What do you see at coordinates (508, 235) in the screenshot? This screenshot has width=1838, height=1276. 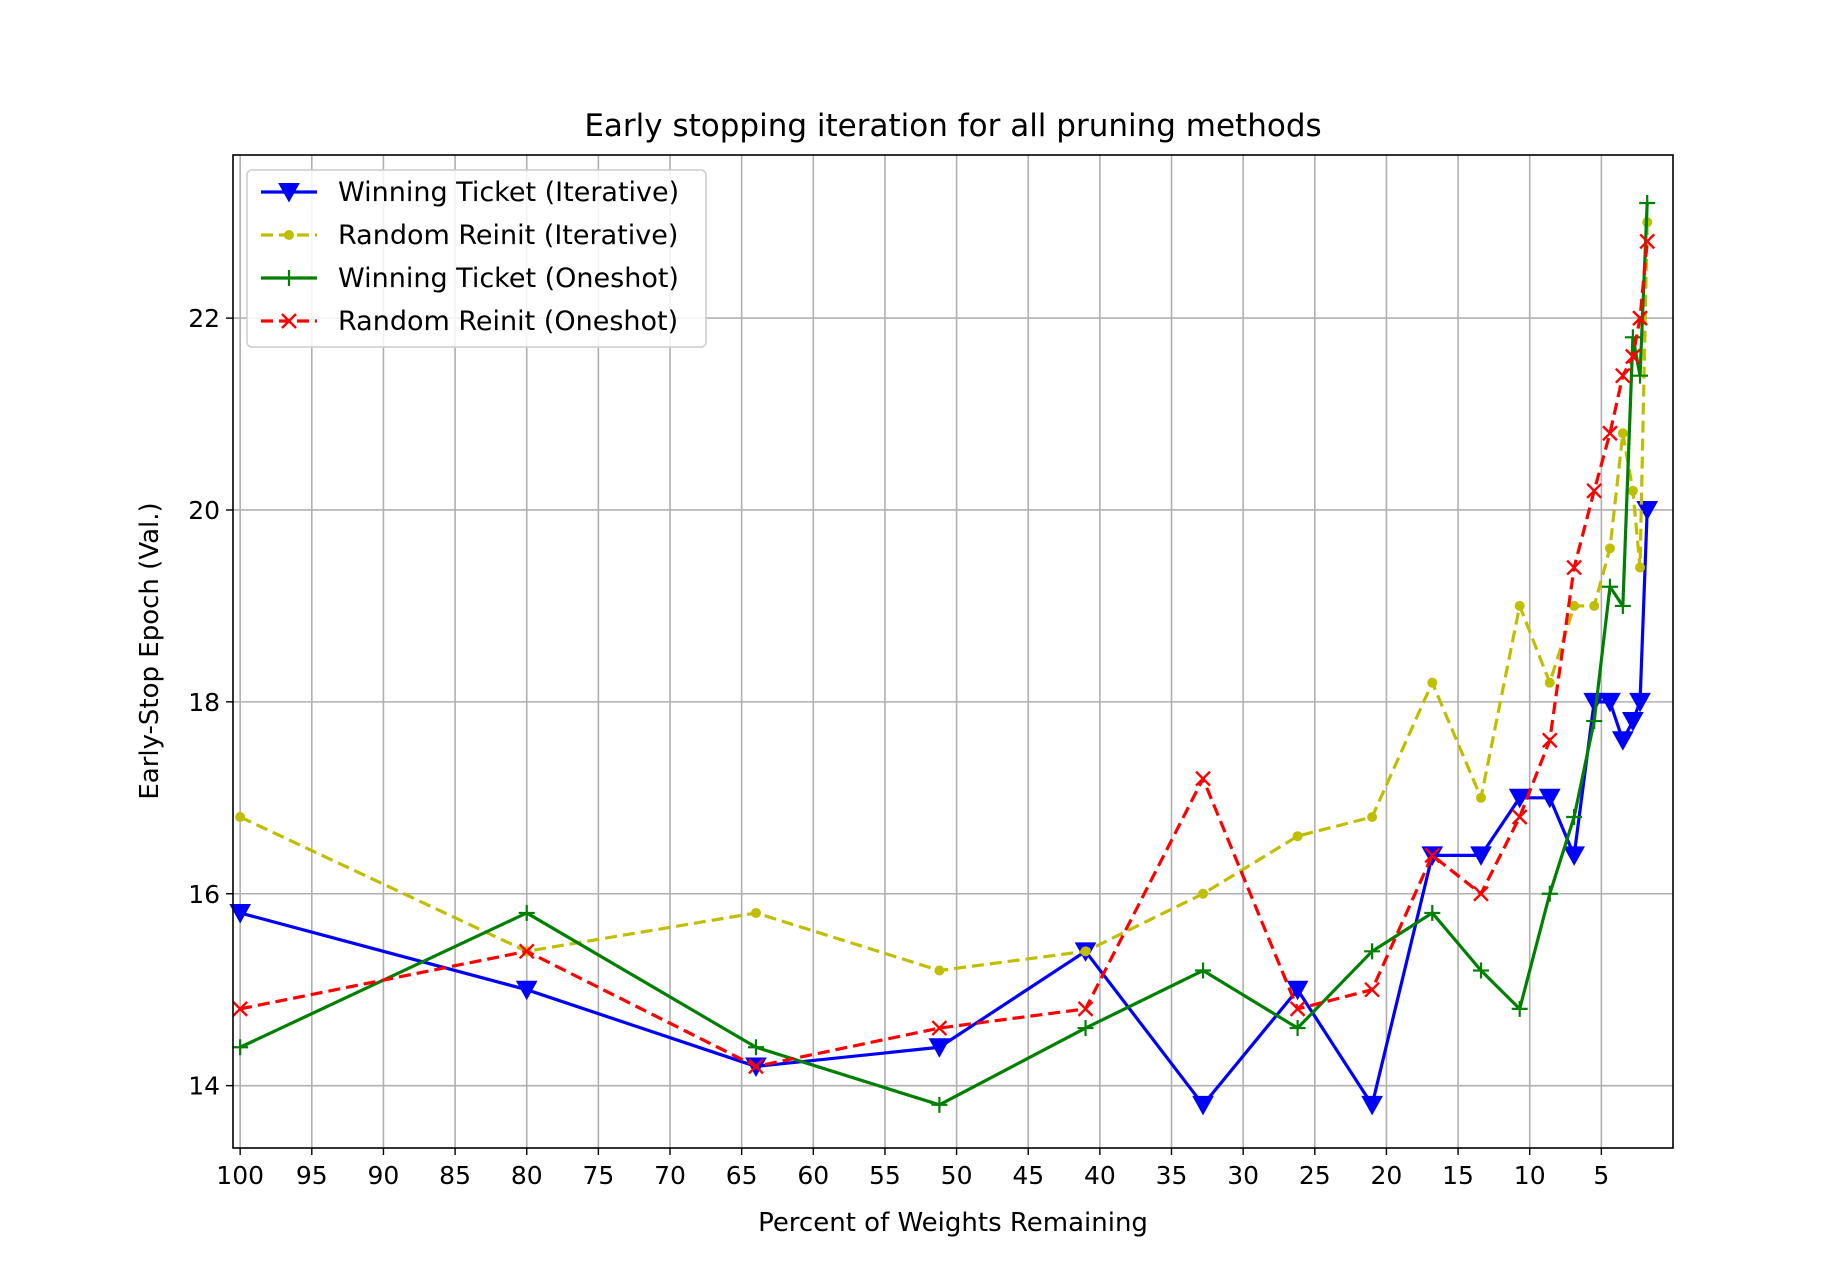 I see `legend-label: Random Reinit (Iterative)` at bounding box center [508, 235].